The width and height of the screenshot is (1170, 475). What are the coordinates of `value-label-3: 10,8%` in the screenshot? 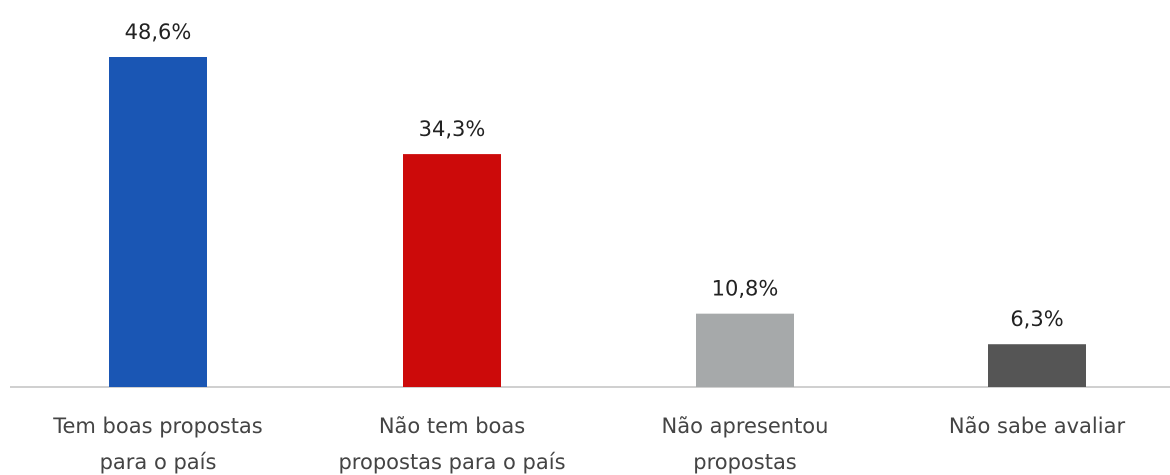 It's located at (745, 289).